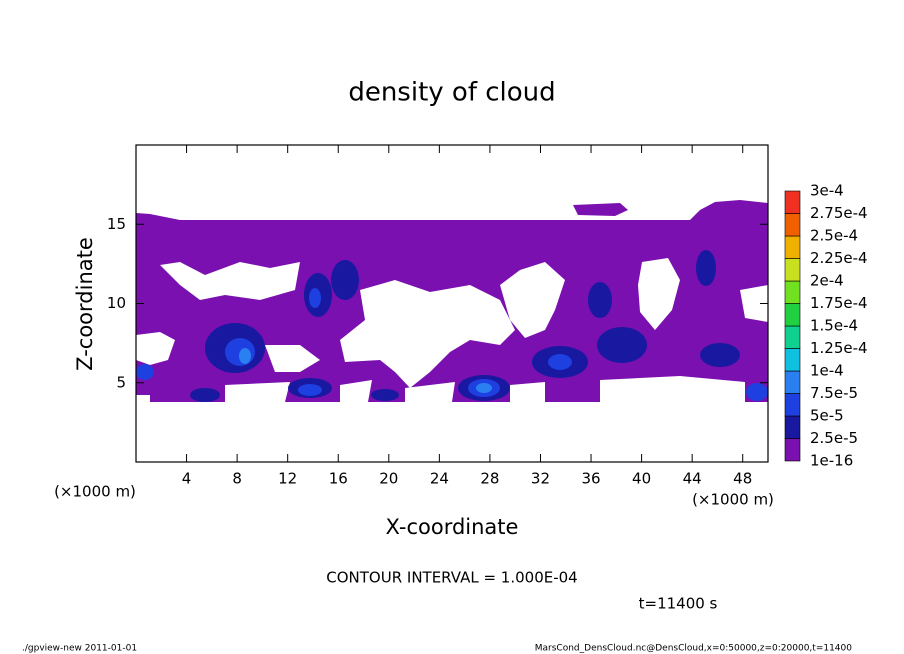  I want to click on footer-left: ./gpview-new 2011-01-01, so click(79, 649).